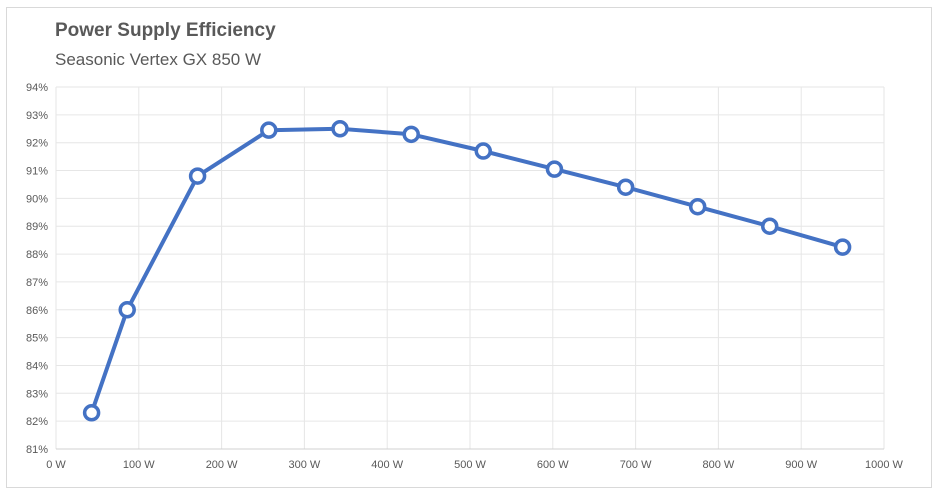 The height and width of the screenshot is (502, 948). I want to click on chart-subtitle: Seasonic Vertex GX 850 W, so click(158, 59).